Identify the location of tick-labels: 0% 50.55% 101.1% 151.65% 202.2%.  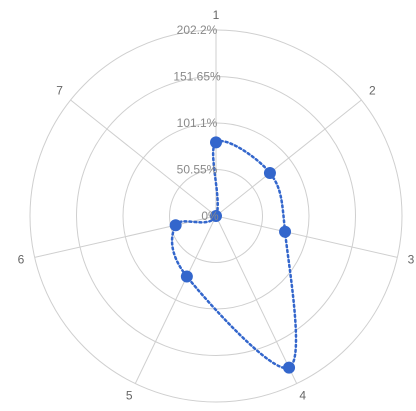
(197, 123).